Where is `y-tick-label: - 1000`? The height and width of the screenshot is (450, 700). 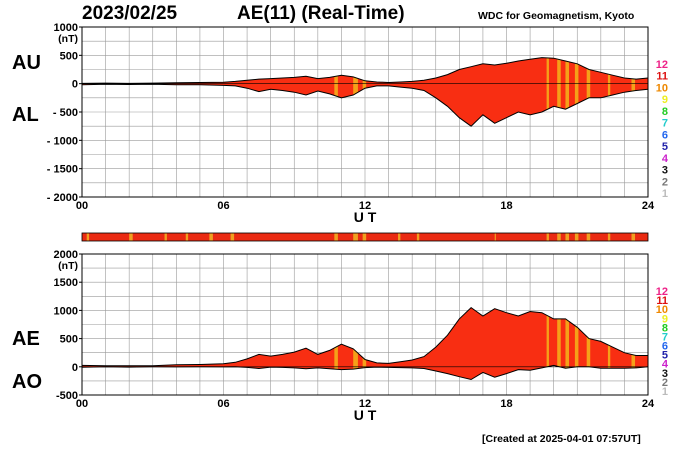
y-tick-label: - 1000 is located at coordinates (62, 141).